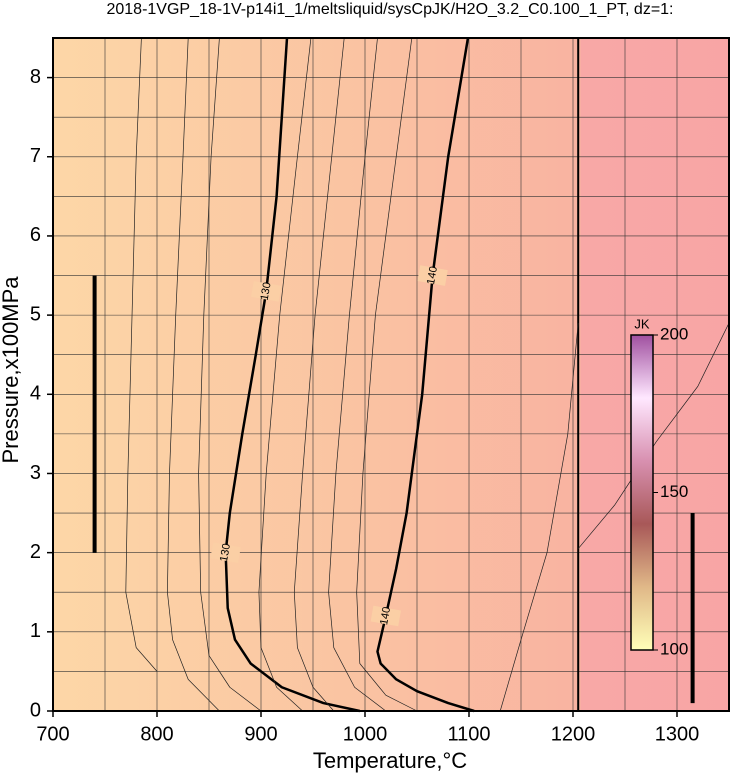 The image size is (734, 776). I want to click on y-tick-label: 1, so click(35, 631).